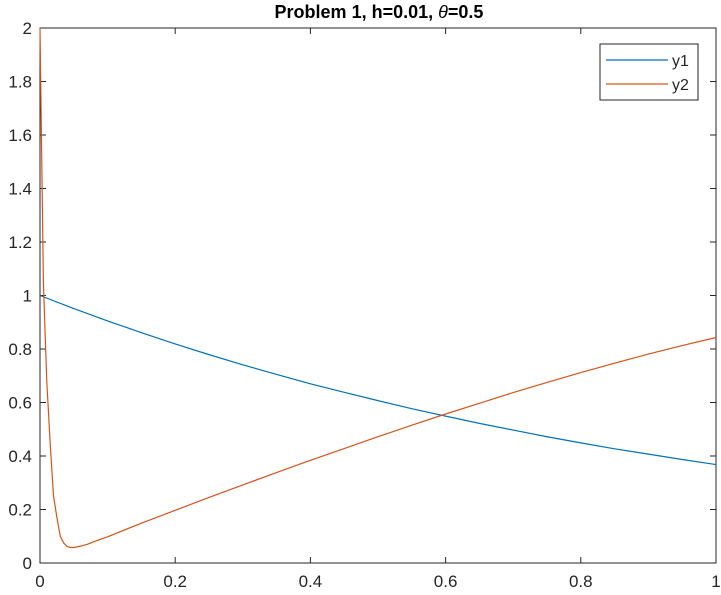 This screenshot has height=595, width=721. What do you see at coordinates (27, 563) in the screenshot?
I see `y-tick-label: 0` at bounding box center [27, 563].